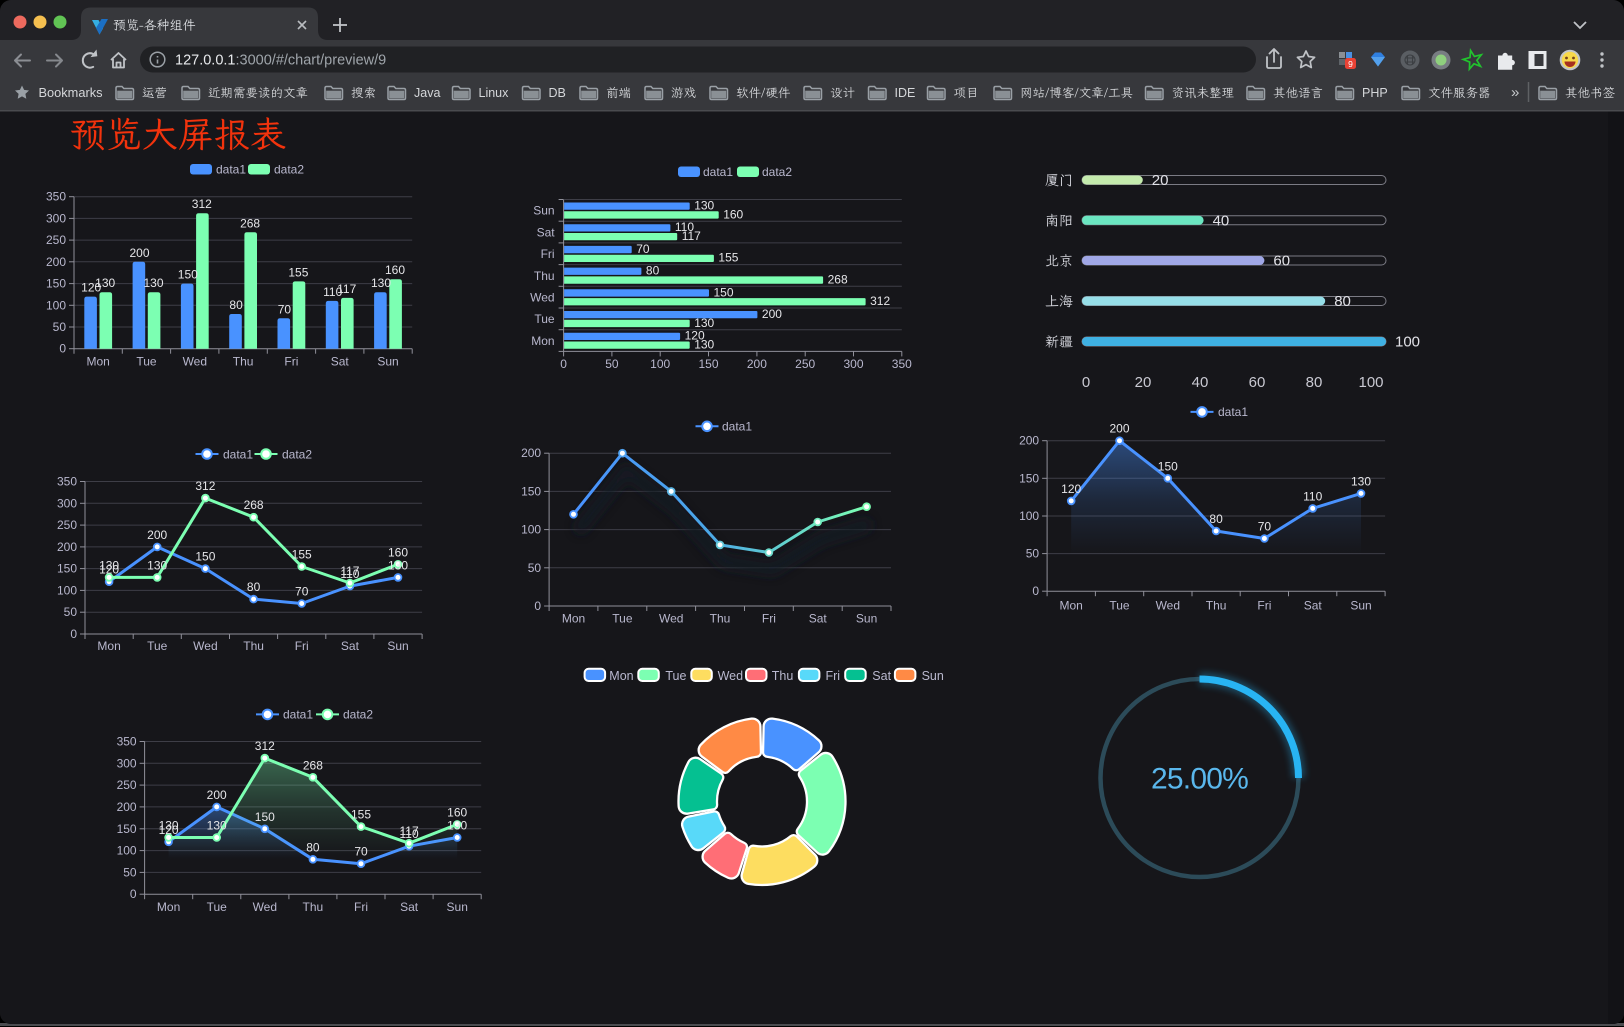 Image resolution: width=1624 pixels, height=1027 pixels. I want to click on svg-text: 127.0.0.1, so click(205, 61).